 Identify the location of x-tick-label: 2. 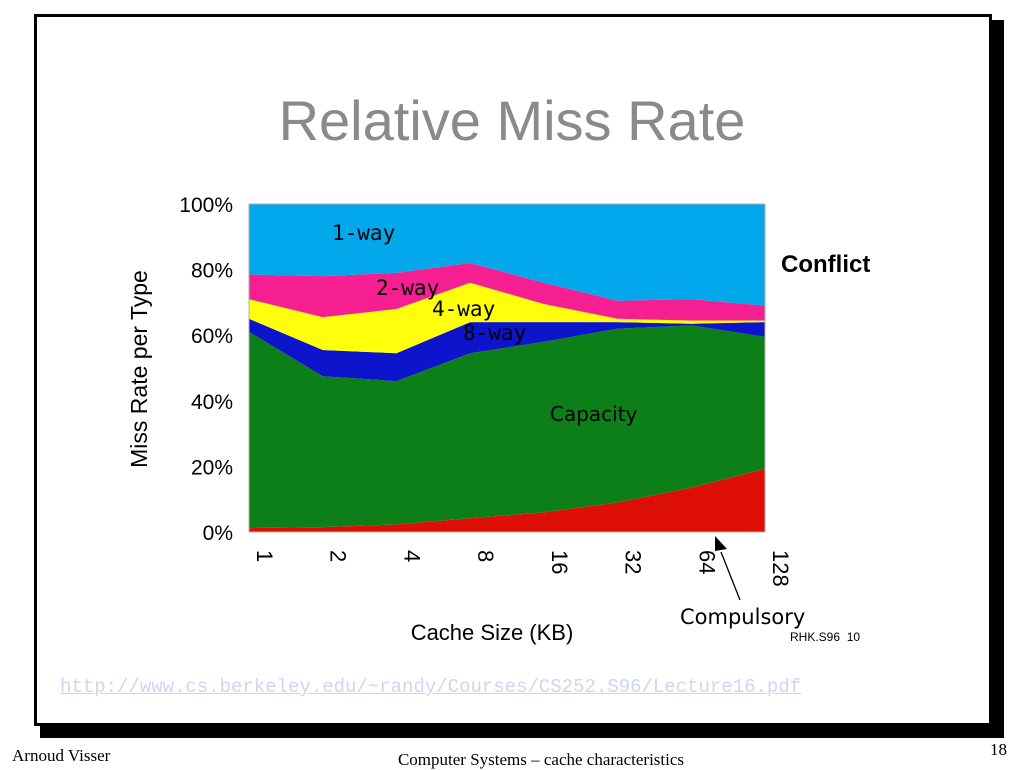
(338, 556).